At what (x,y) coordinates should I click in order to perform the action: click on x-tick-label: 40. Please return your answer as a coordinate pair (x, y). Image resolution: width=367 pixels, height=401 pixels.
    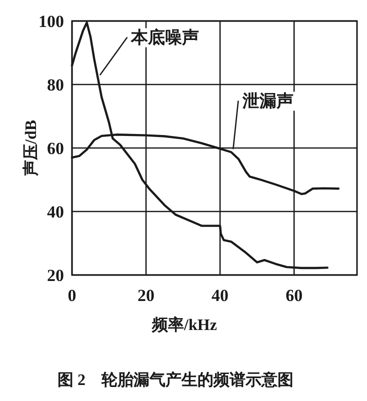
    Looking at the image, I should click on (220, 295).